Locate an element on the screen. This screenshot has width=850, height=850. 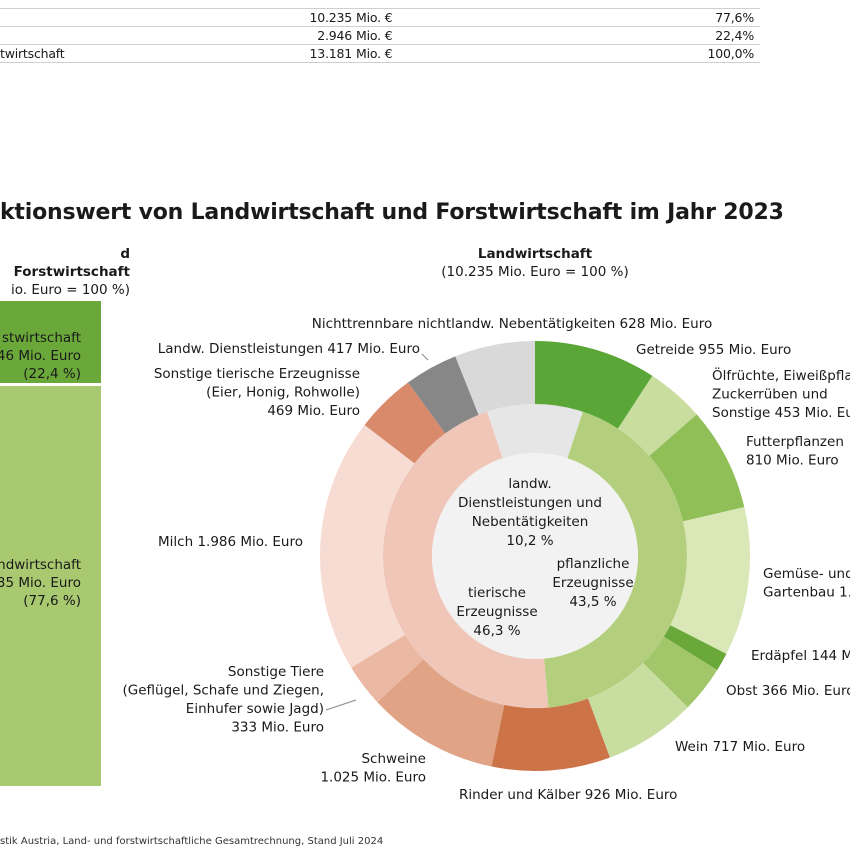
label-line: 810 Mio. Euro is located at coordinates (792, 461).